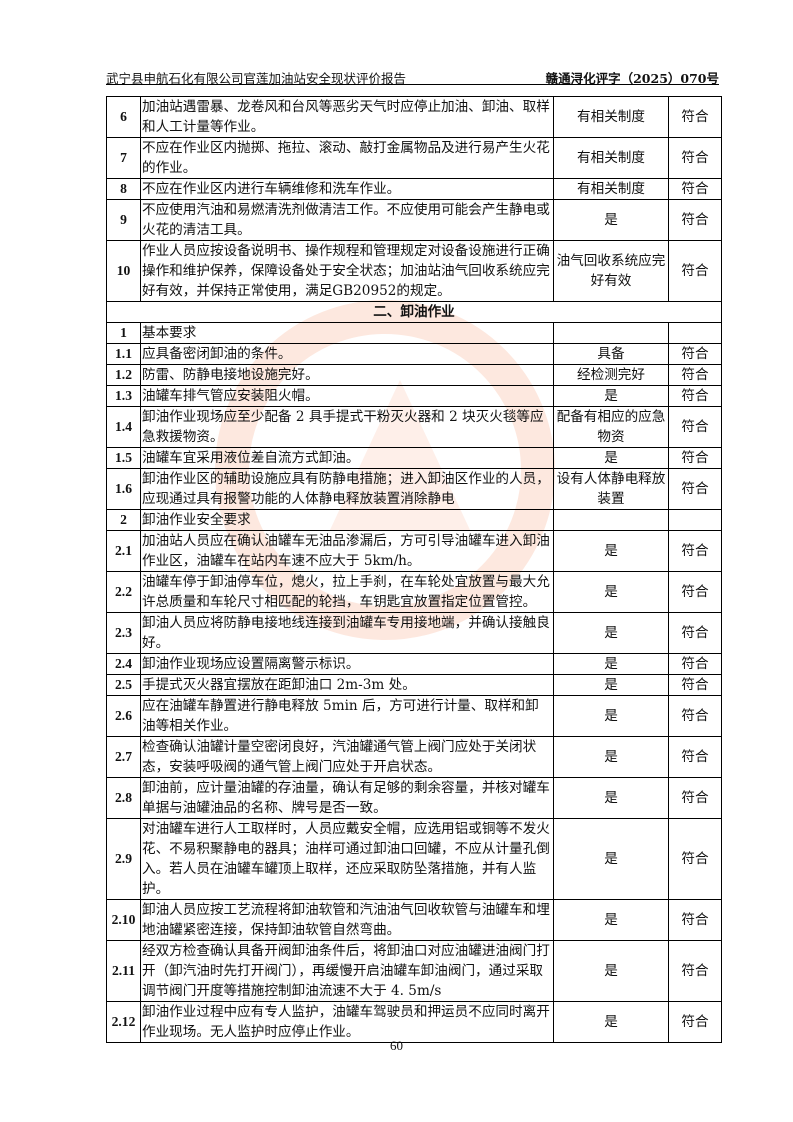  I want to click on section-row: 二、卸油作业, so click(414, 312).